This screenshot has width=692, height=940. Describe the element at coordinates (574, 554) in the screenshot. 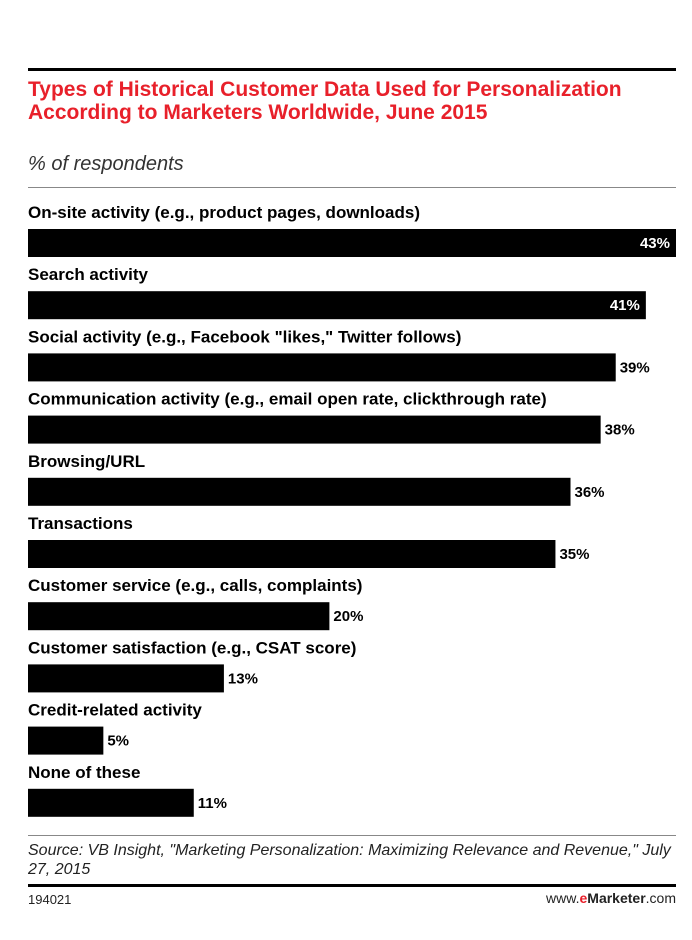

I see `value-label: 35%` at that location.